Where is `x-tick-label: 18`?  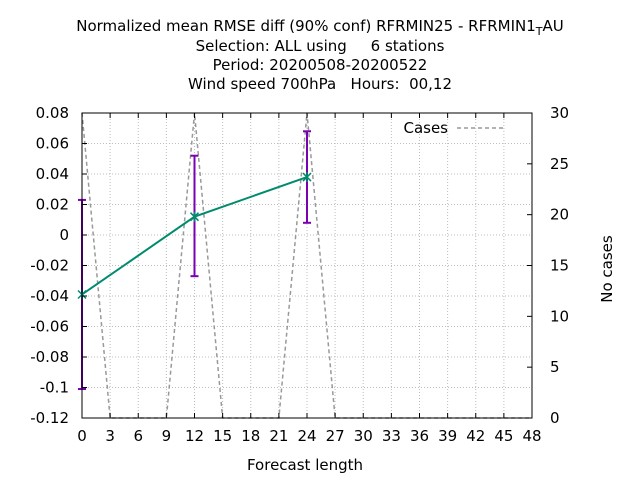
x-tick-label: 18 is located at coordinates (250, 436).